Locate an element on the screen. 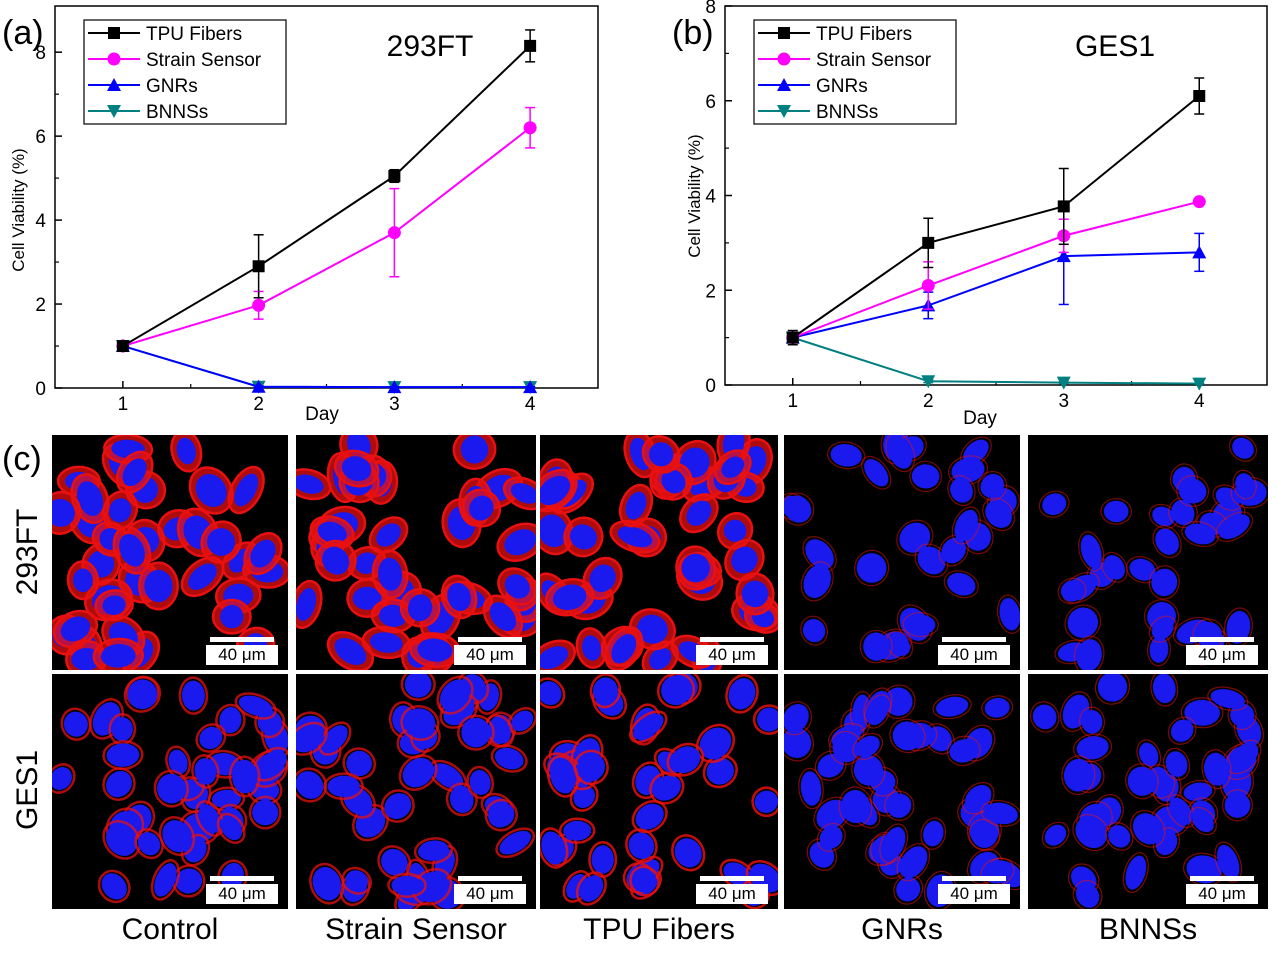  col-label-strain-sensor: Strain Sensor is located at coordinates (416, 929).